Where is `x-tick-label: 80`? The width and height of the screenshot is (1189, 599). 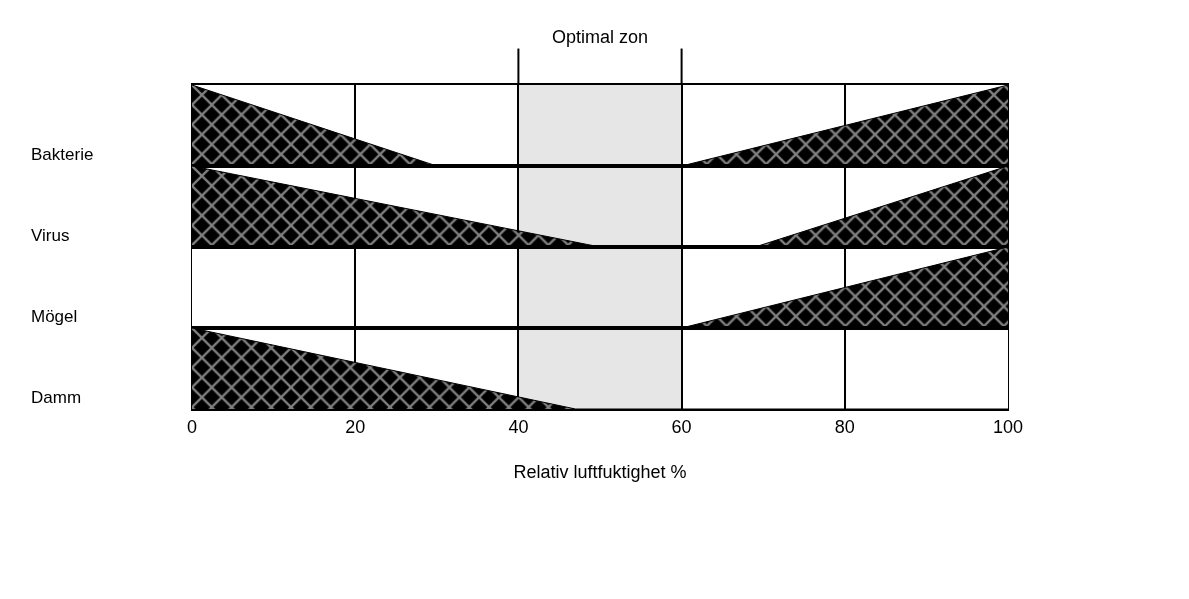 x-tick-label: 80 is located at coordinates (844, 426).